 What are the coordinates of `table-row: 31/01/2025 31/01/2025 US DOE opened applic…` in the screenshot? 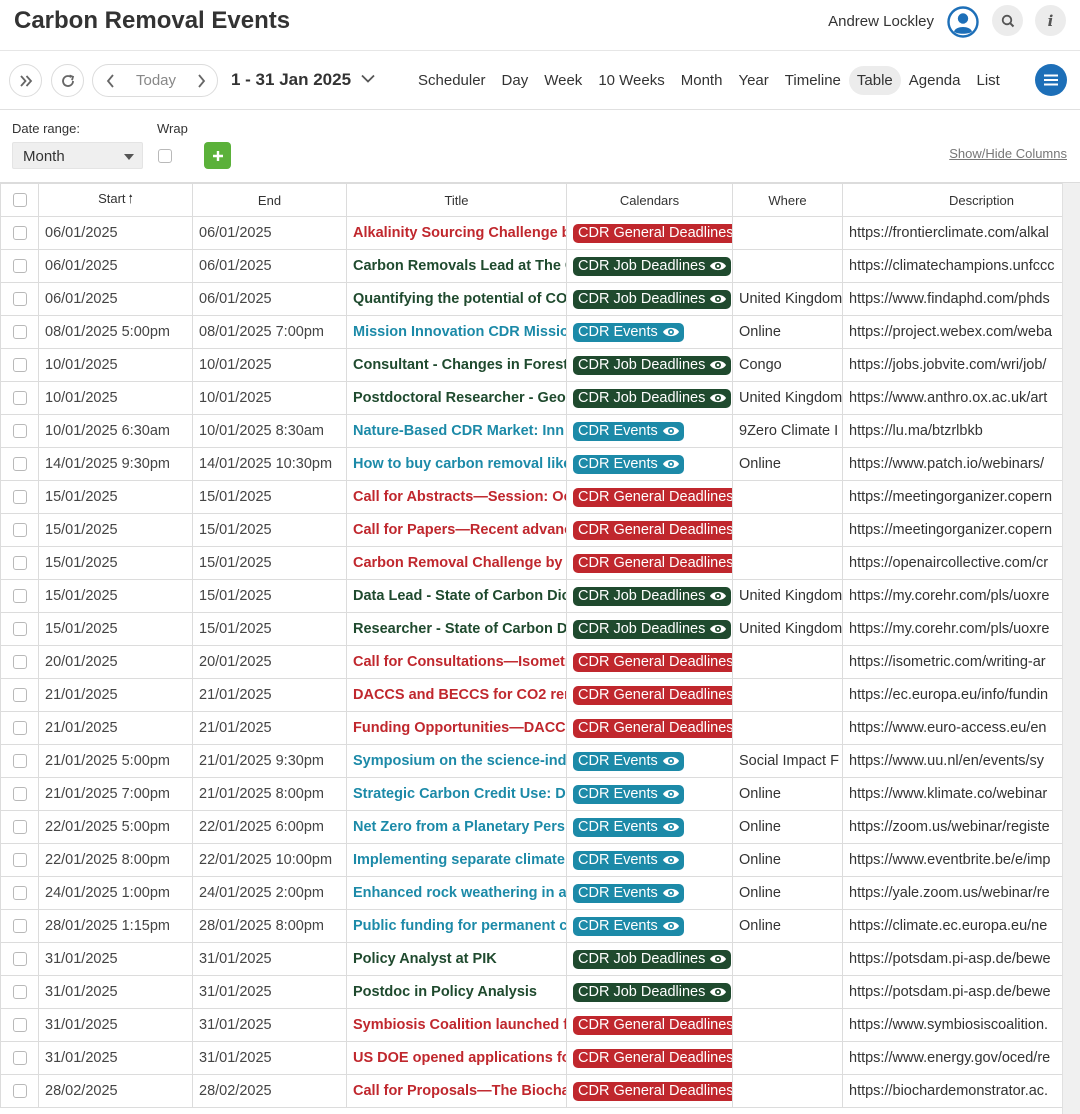 It's located at (531, 1058).